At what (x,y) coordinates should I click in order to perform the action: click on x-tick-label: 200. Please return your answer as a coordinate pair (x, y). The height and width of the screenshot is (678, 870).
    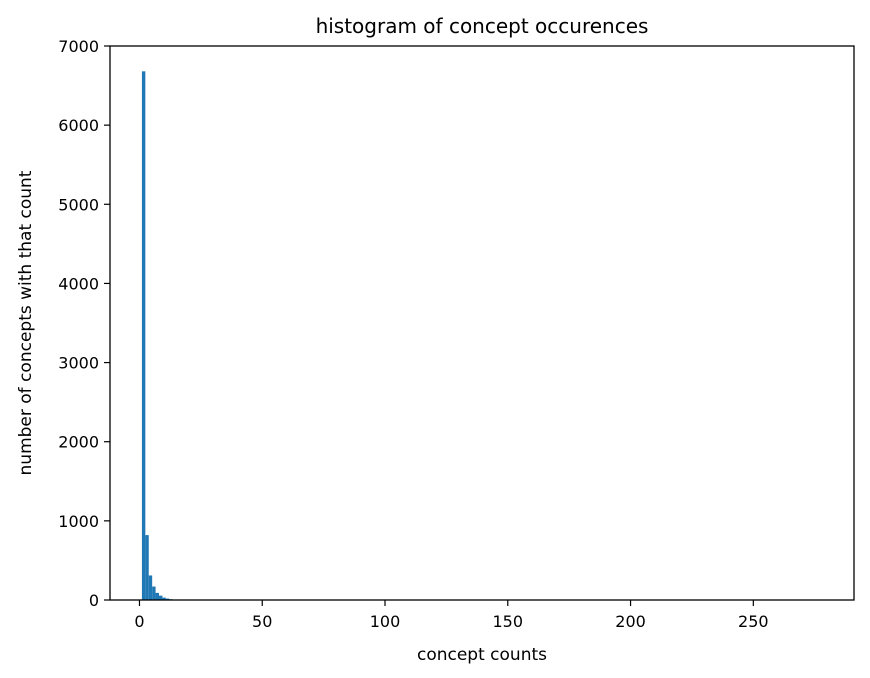
    Looking at the image, I should click on (630, 621).